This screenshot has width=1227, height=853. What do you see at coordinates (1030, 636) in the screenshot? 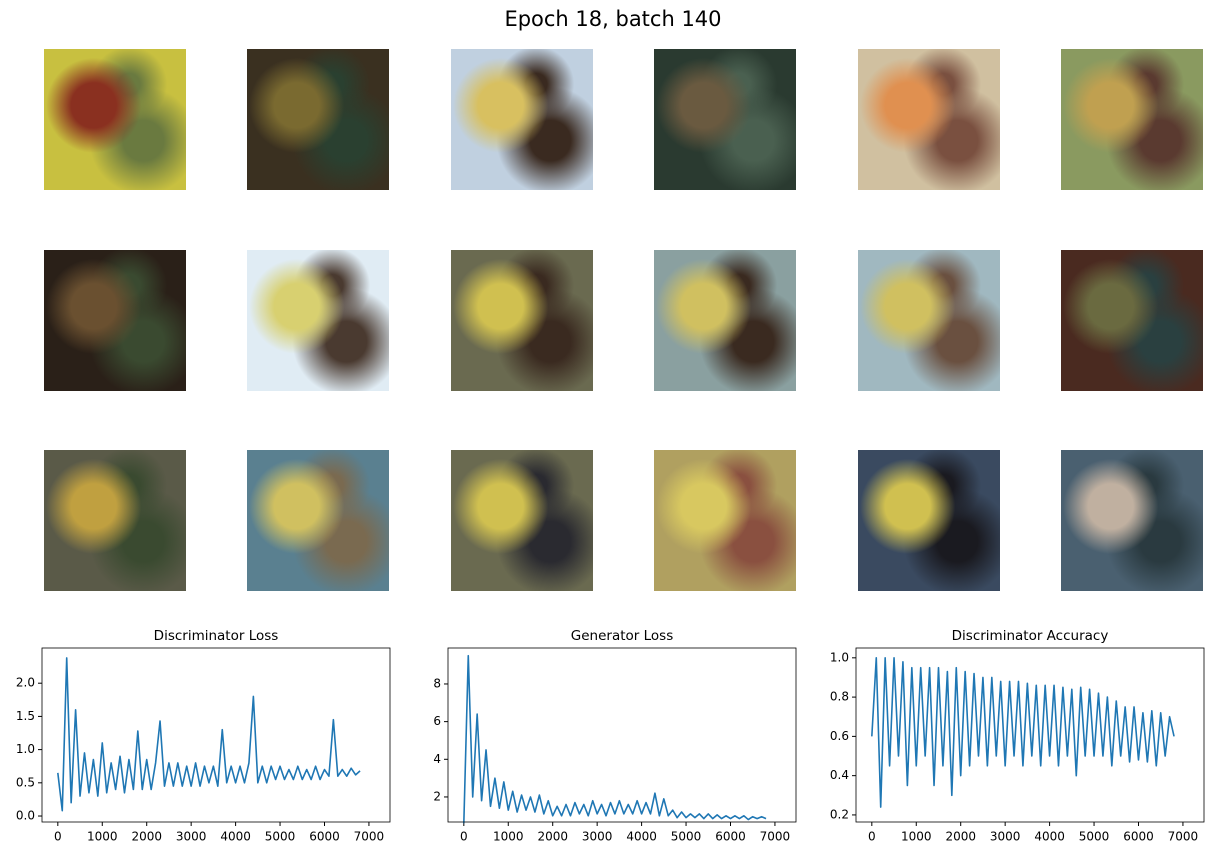
I see `chart-title: Discriminator Accuracy` at bounding box center [1030, 636].